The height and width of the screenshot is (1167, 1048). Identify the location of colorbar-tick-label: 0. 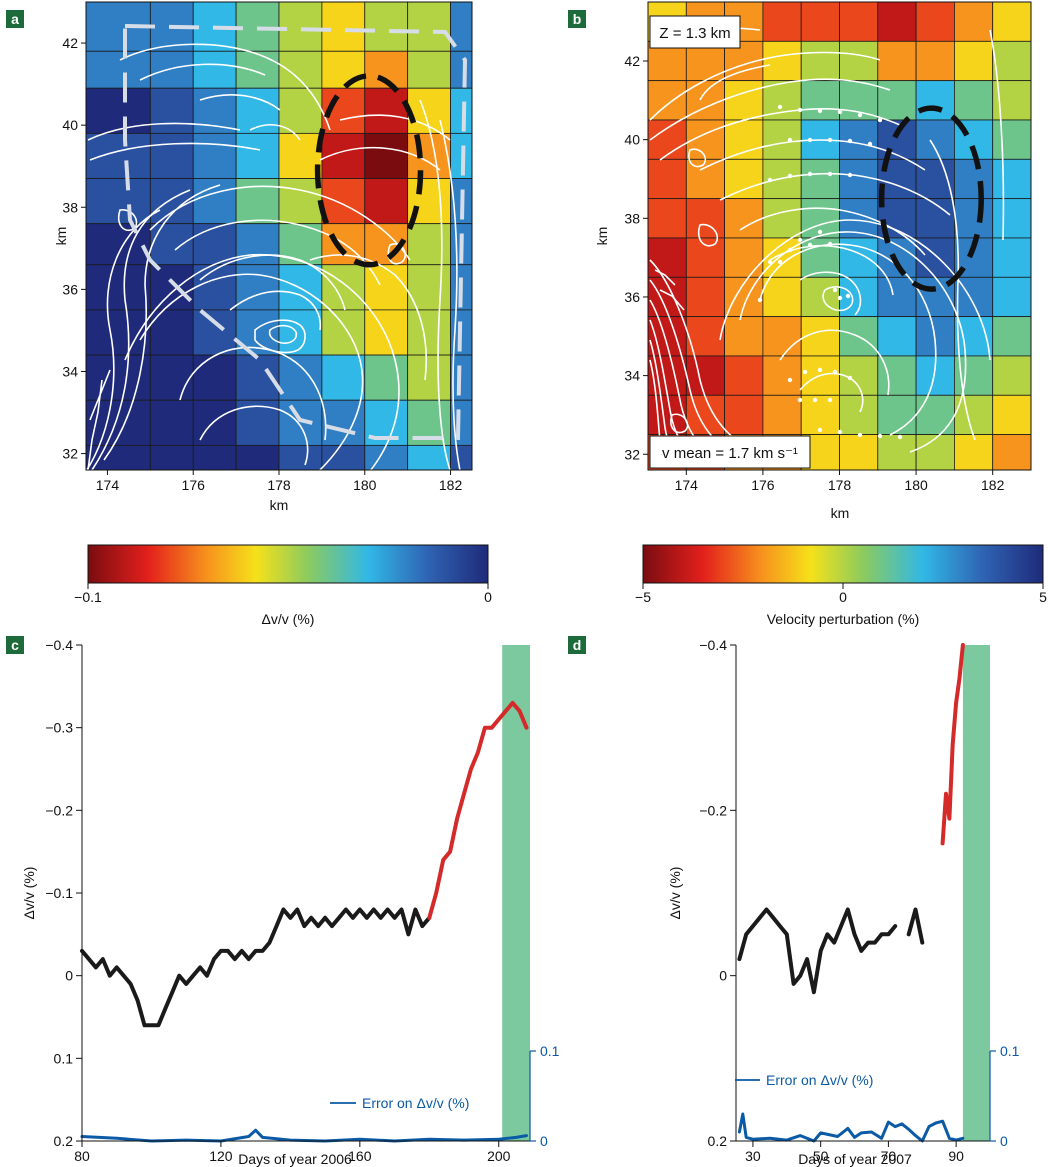
(843, 597).